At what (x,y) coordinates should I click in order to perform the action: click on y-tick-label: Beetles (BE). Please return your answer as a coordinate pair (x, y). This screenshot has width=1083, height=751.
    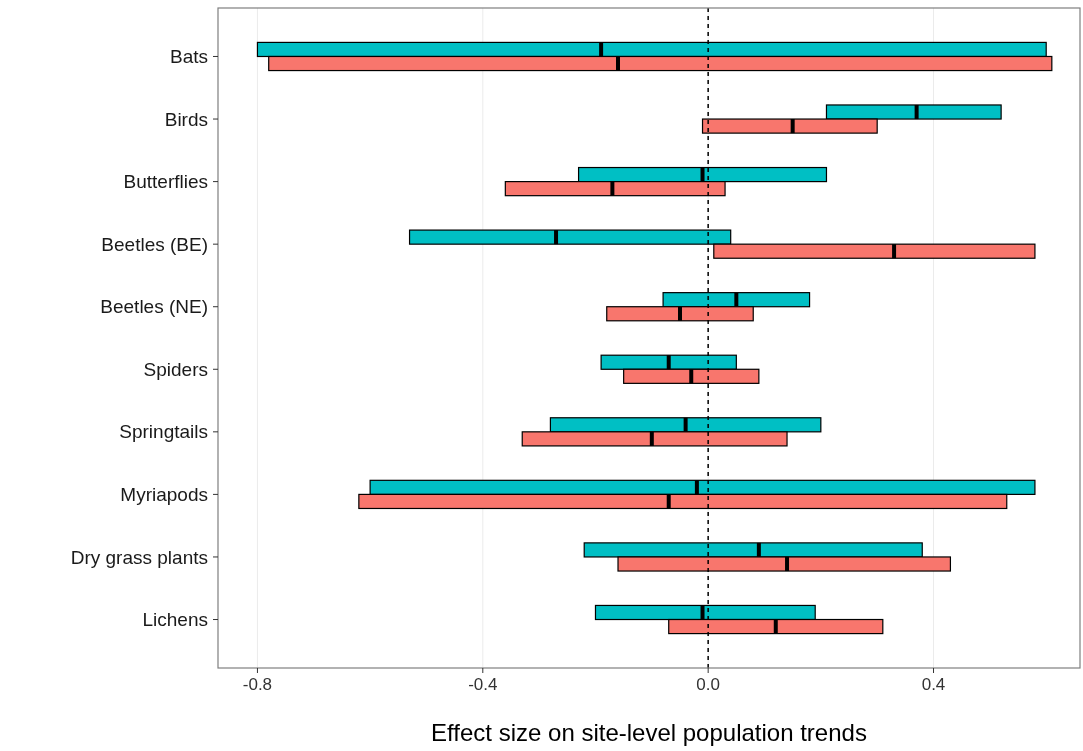
    Looking at the image, I should click on (154, 244).